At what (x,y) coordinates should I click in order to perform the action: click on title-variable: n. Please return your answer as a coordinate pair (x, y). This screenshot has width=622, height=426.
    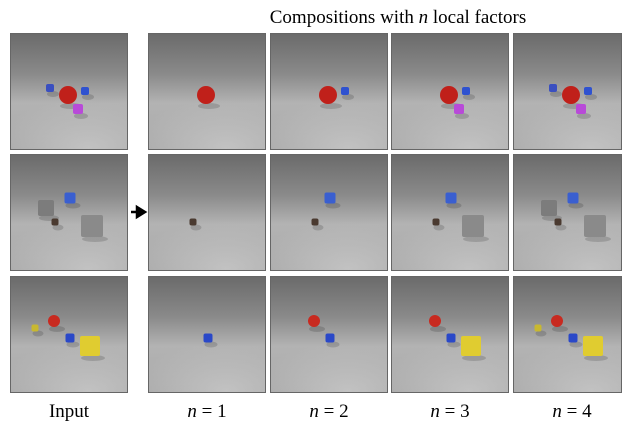
    Looking at the image, I should click on (424, 17).